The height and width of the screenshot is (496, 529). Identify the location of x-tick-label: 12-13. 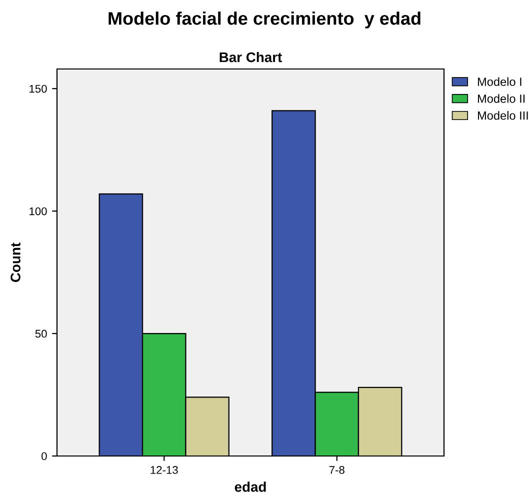
(164, 470).